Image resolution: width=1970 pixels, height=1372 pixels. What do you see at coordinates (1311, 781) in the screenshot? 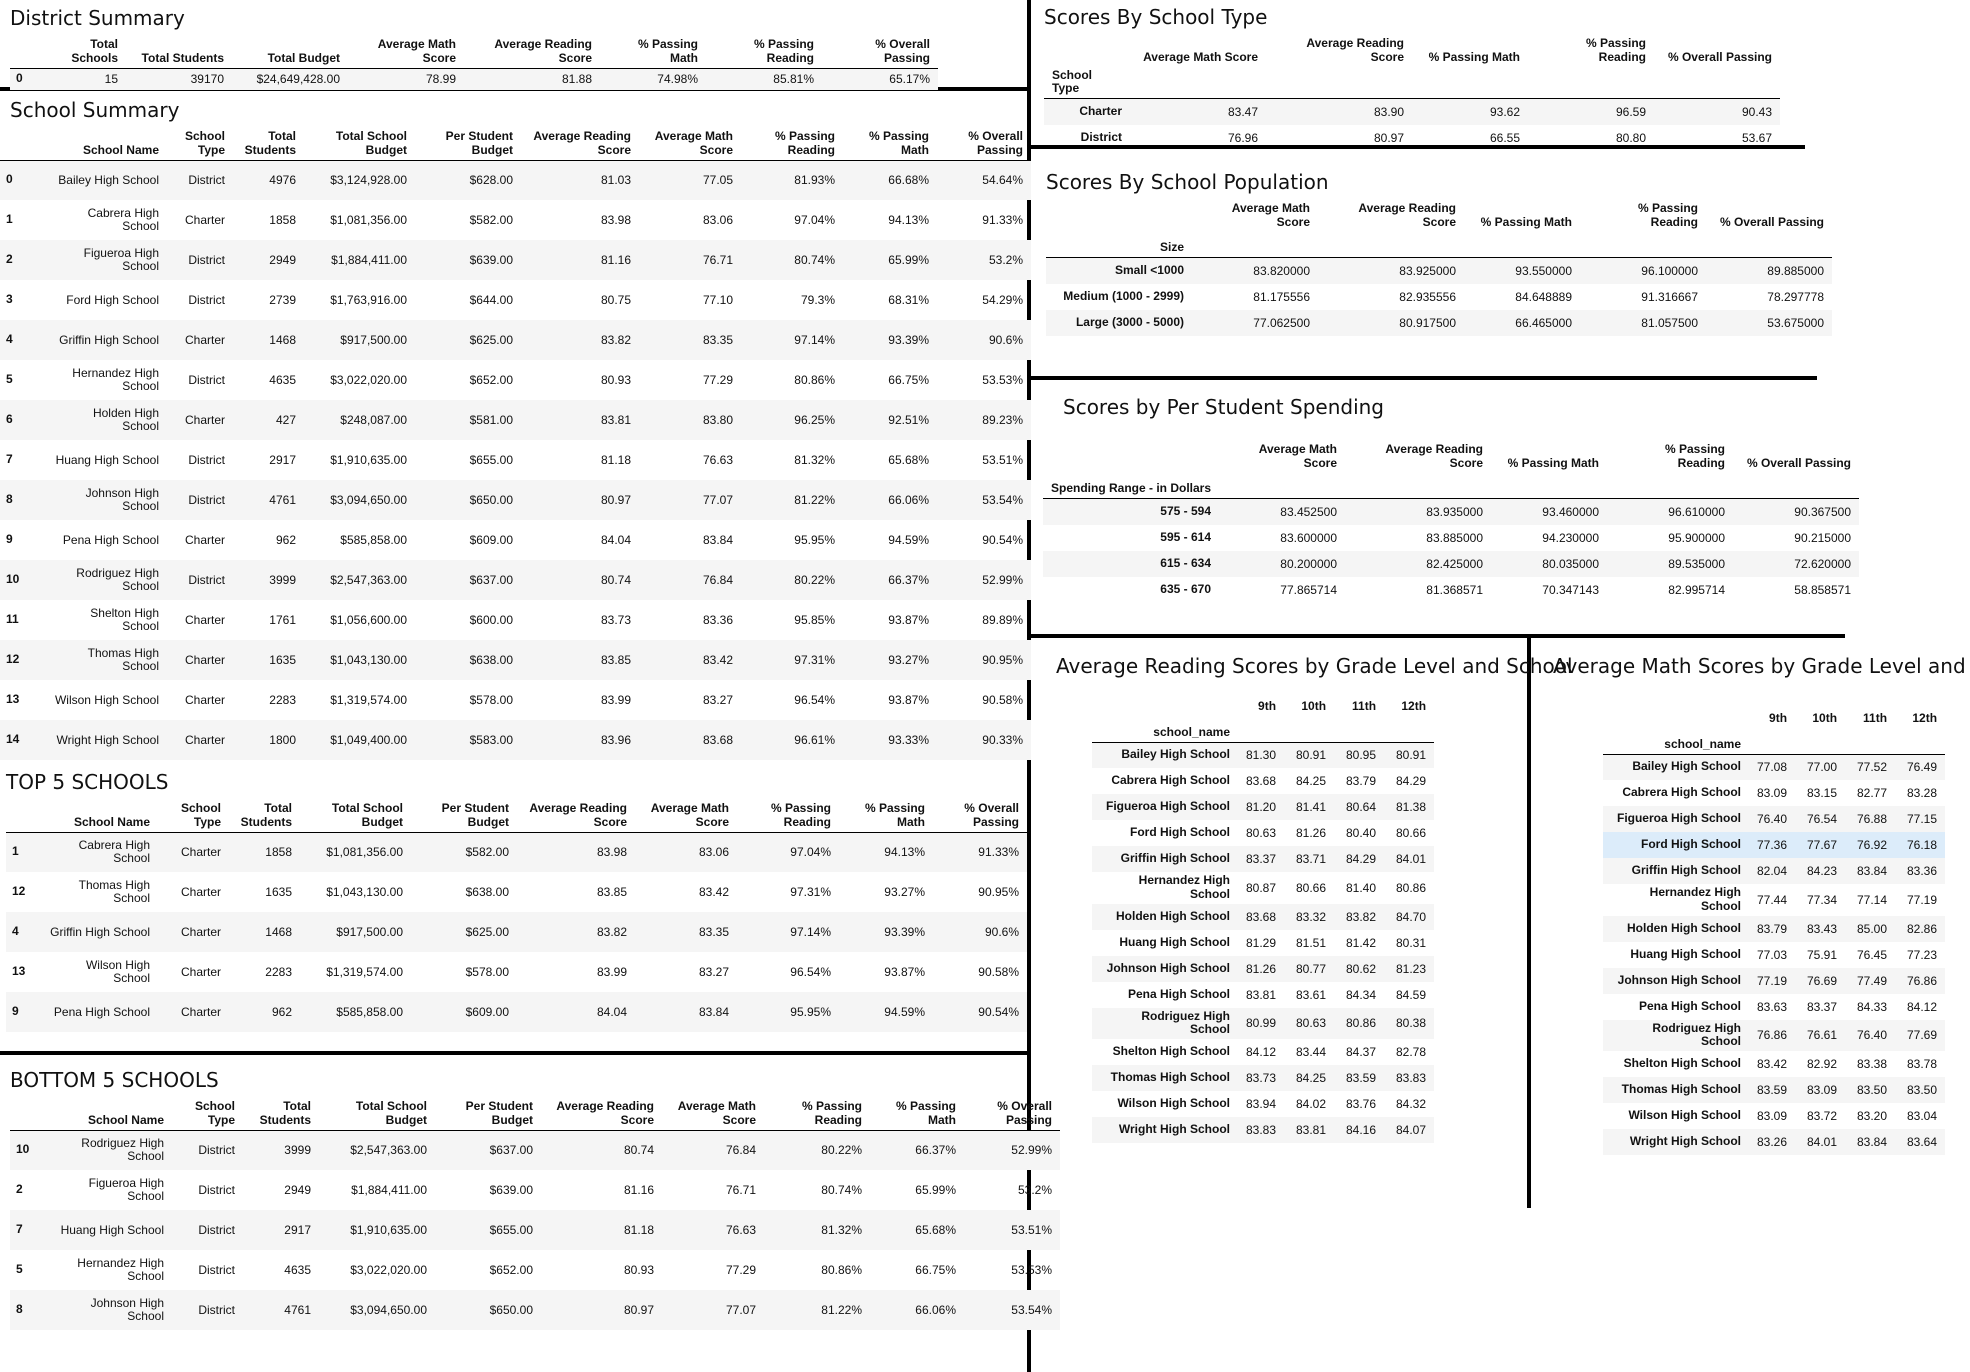
I see `table-cell: 84.25` at bounding box center [1311, 781].